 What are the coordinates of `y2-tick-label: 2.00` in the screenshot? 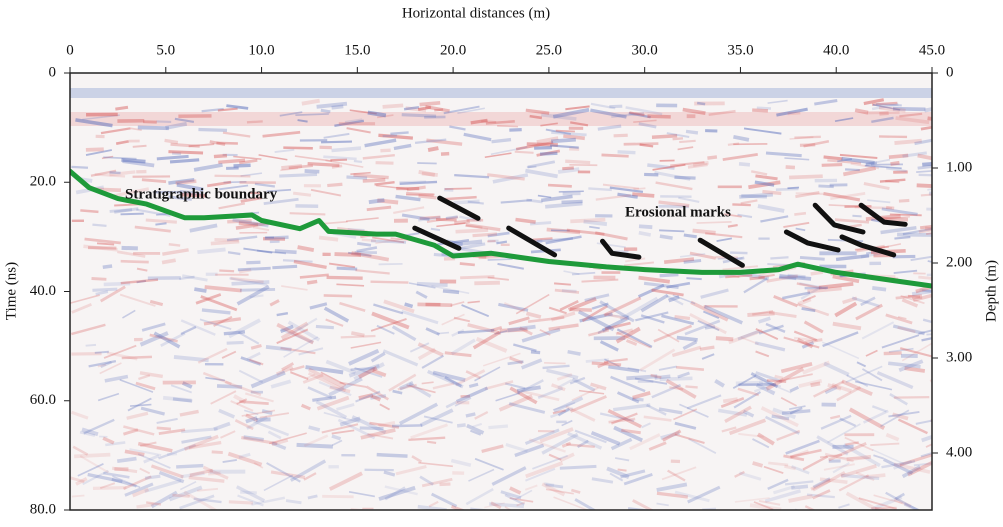 It's located at (959, 262).